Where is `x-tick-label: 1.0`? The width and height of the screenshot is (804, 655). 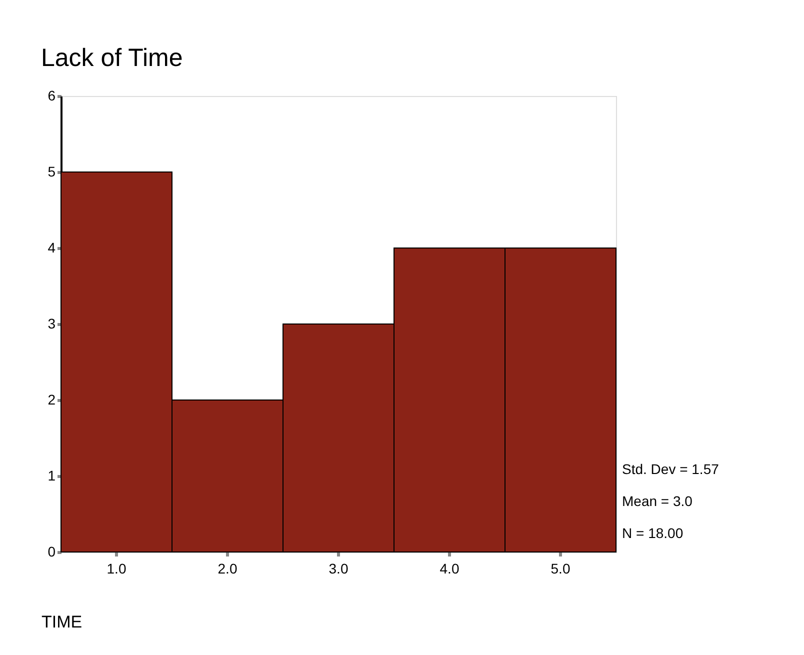 x-tick-label: 1.0 is located at coordinates (116, 568).